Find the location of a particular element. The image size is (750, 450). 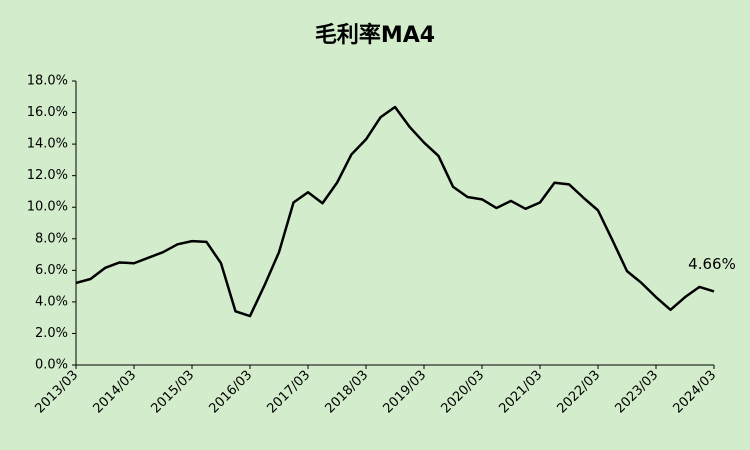

y-tick-label: 6.0% is located at coordinates (51, 270).